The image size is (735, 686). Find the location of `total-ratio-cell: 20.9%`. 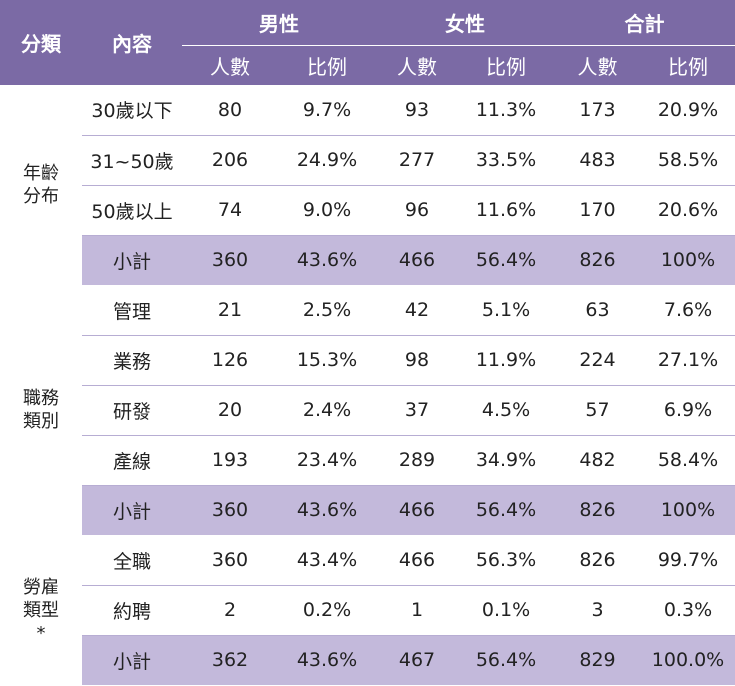

total-ratio-cell: 20.9% is located at coordinates (688, 110).